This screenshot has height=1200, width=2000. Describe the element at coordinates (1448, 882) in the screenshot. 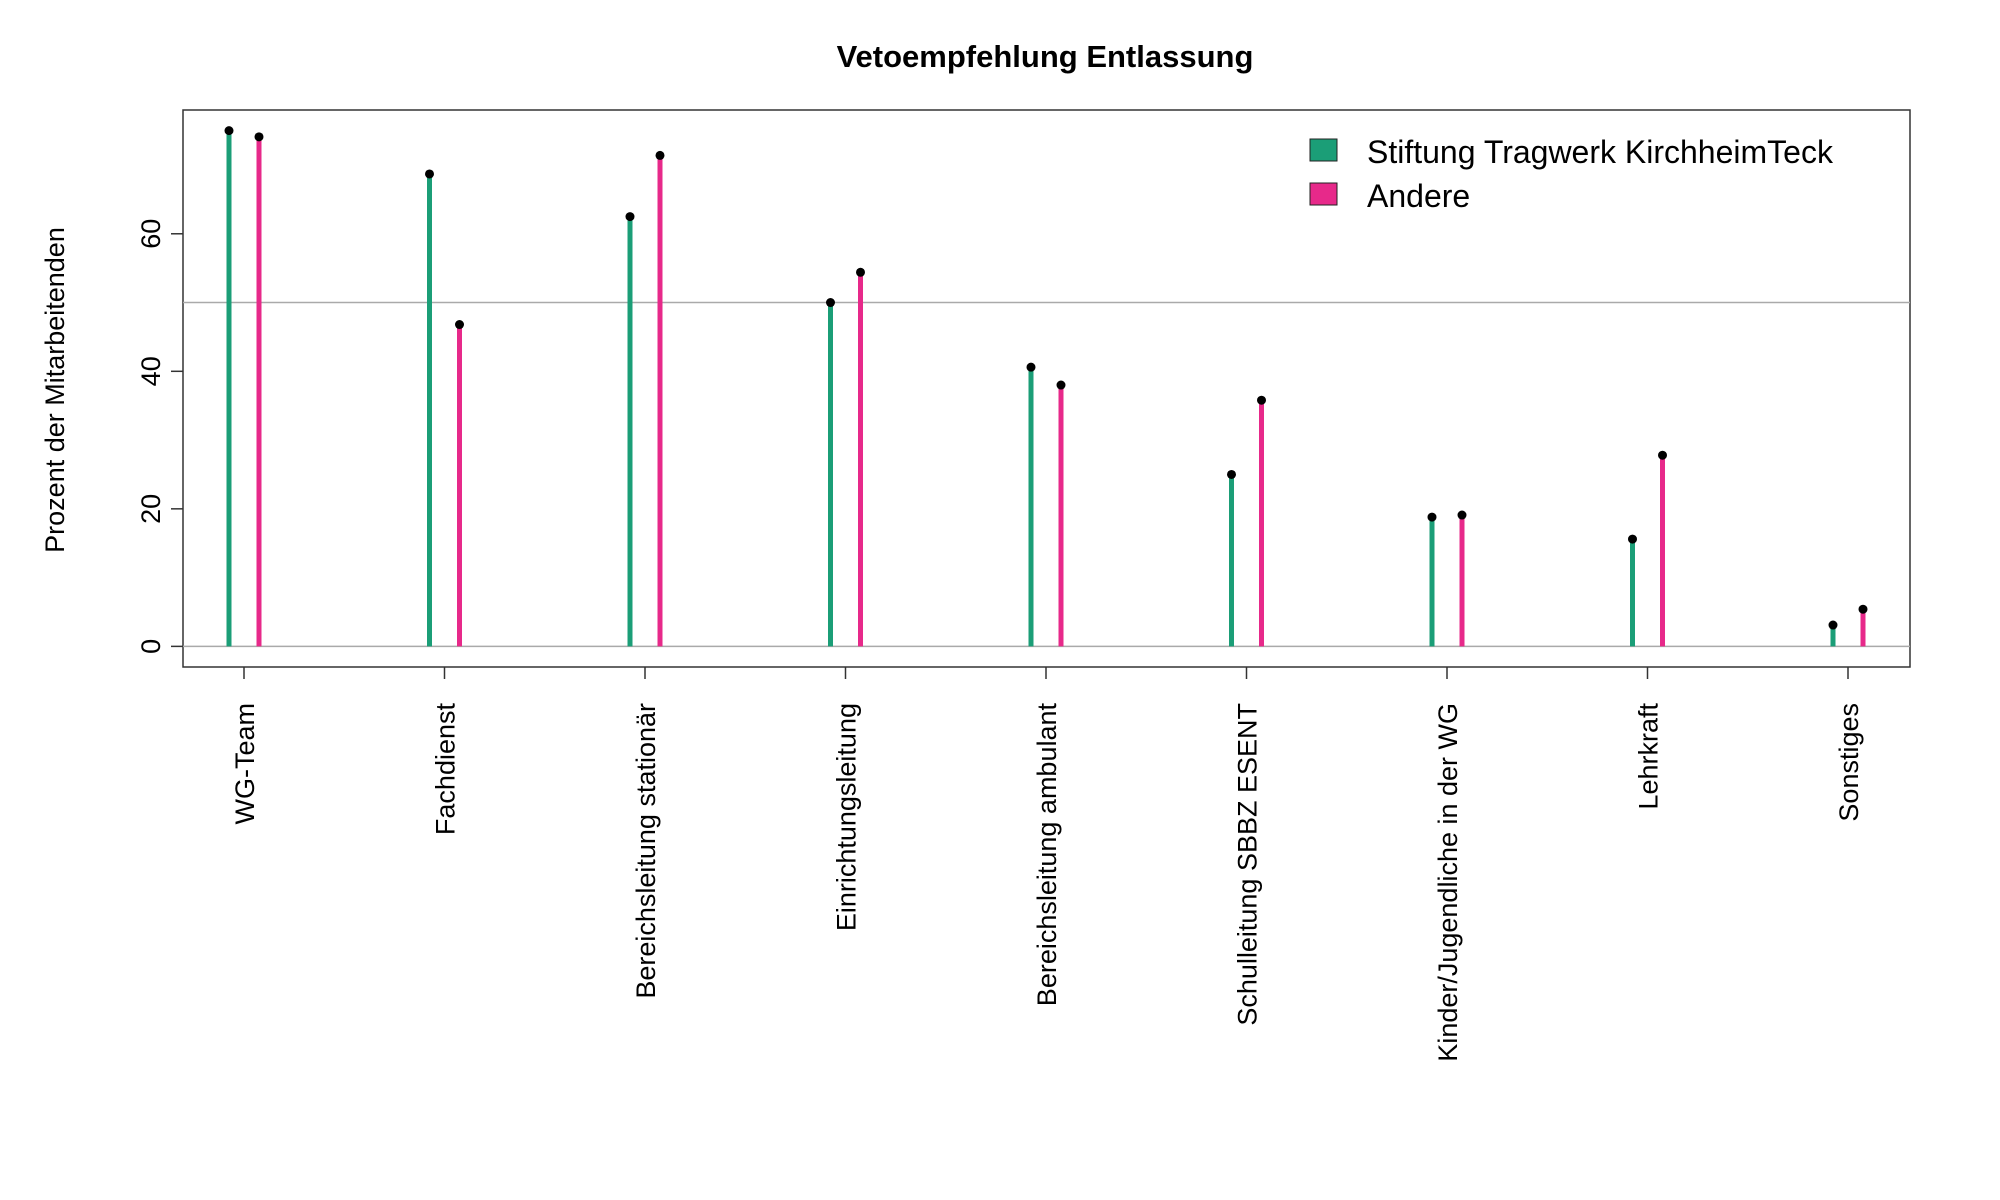

I see `x-tick-label: Kinder/Jugendliche in der WG` at that location.